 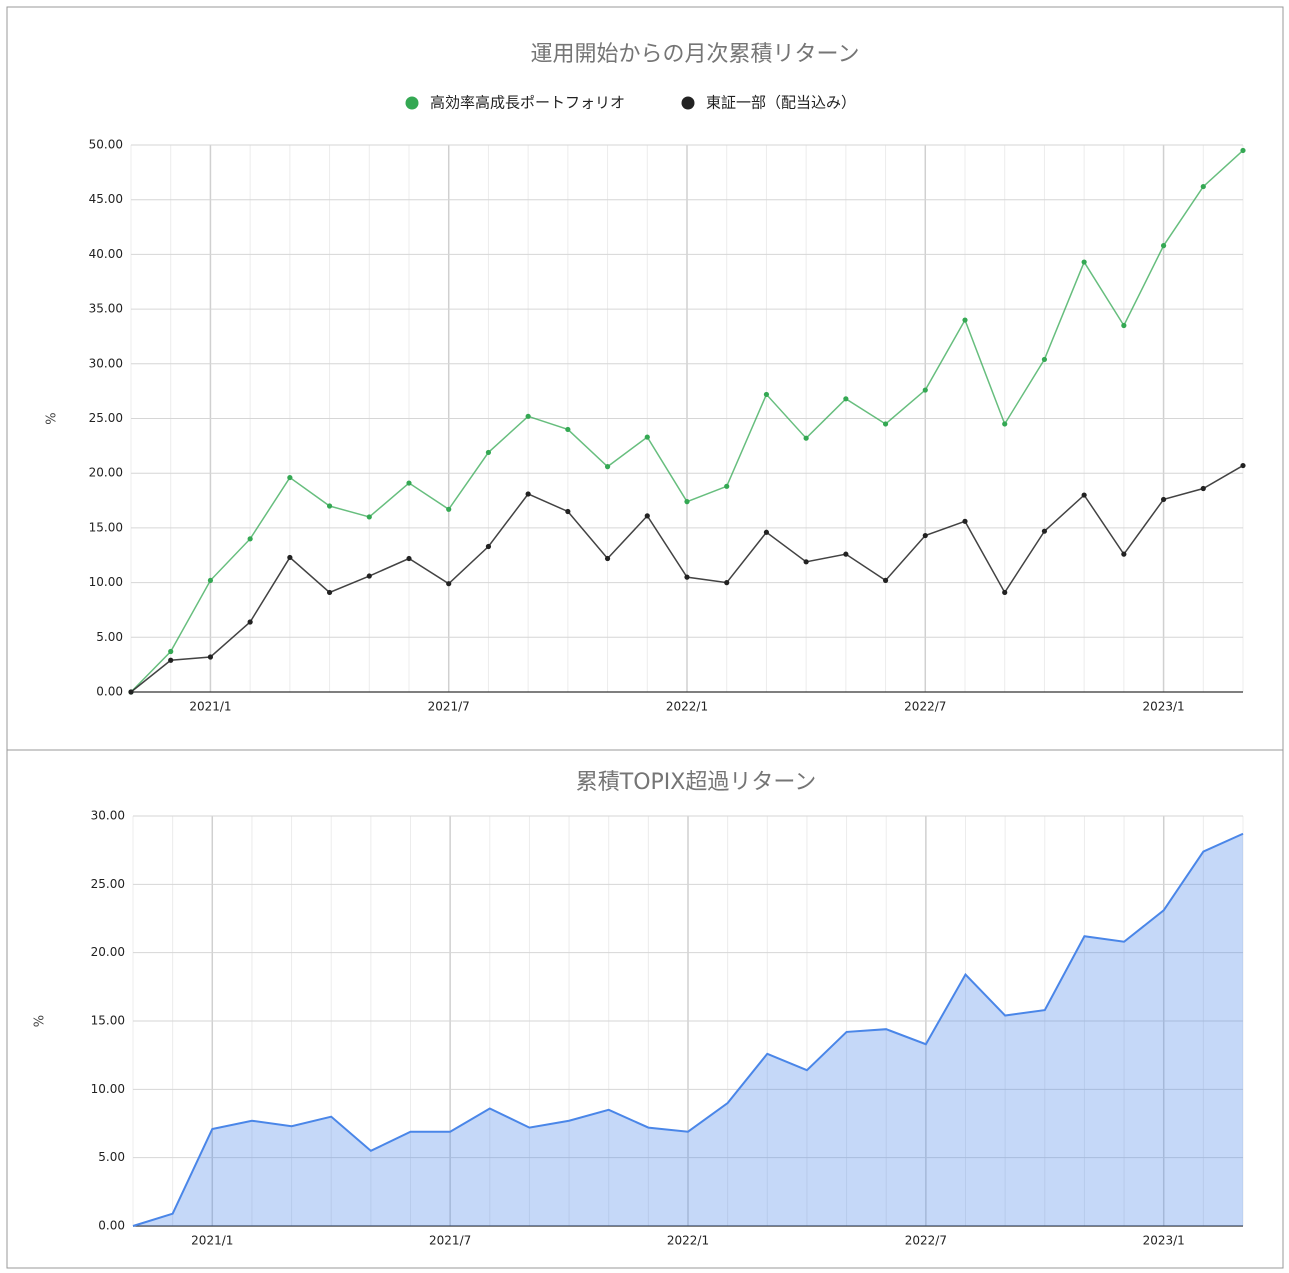 I want to click on chart-title: 累積TOPIX超過リターン, so click(x=696, y=782).